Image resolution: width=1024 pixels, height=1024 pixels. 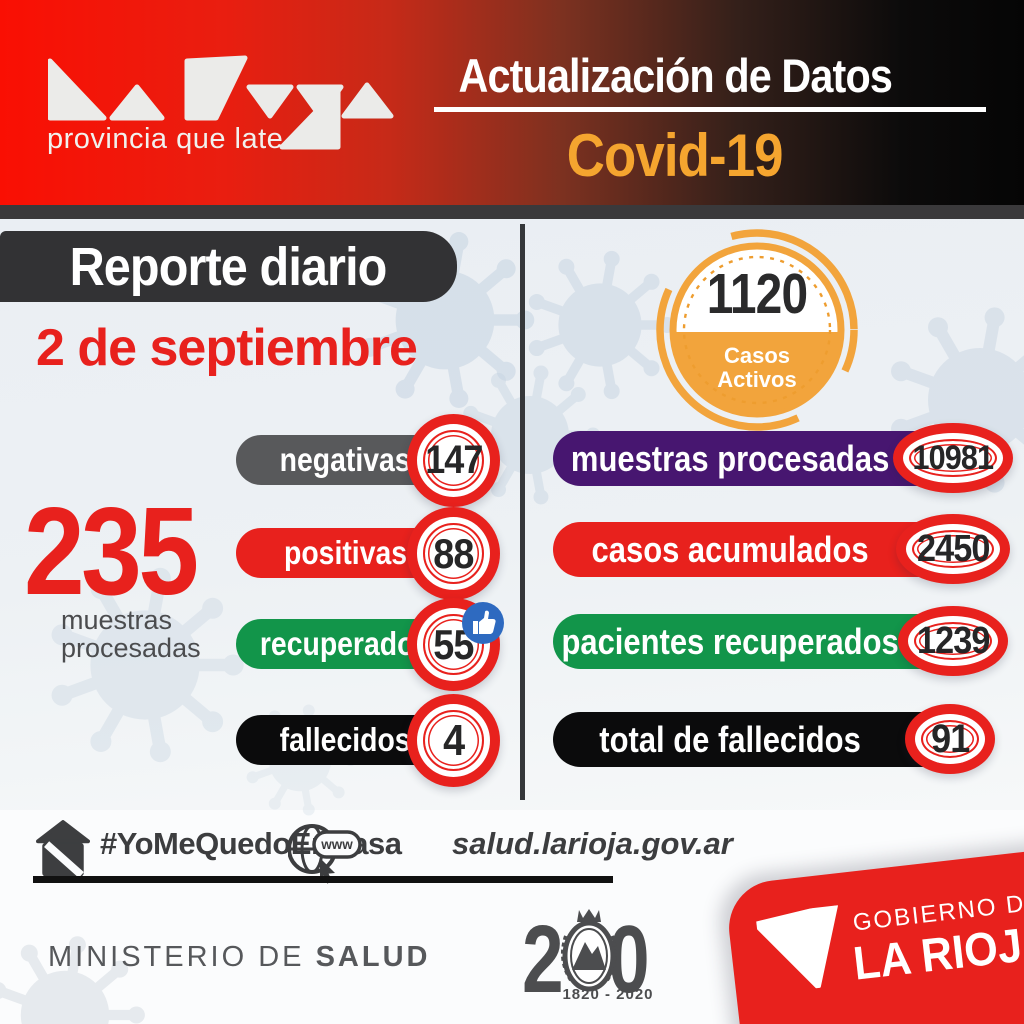 I want to click on anniversary-digit-2: 2, so click(x=543, y=959).